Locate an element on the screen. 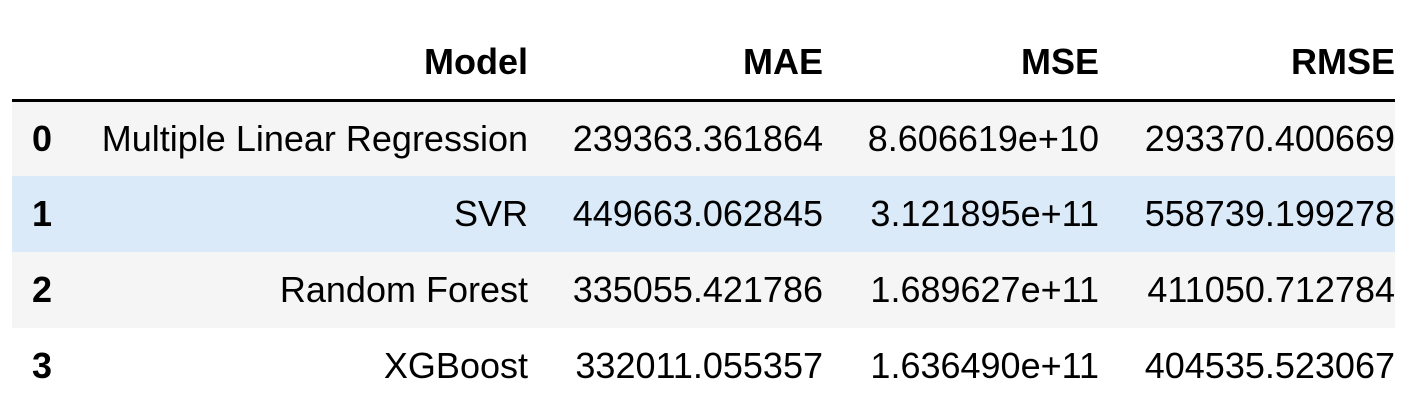  row-index: 0 is located at coordinates (42, 138).